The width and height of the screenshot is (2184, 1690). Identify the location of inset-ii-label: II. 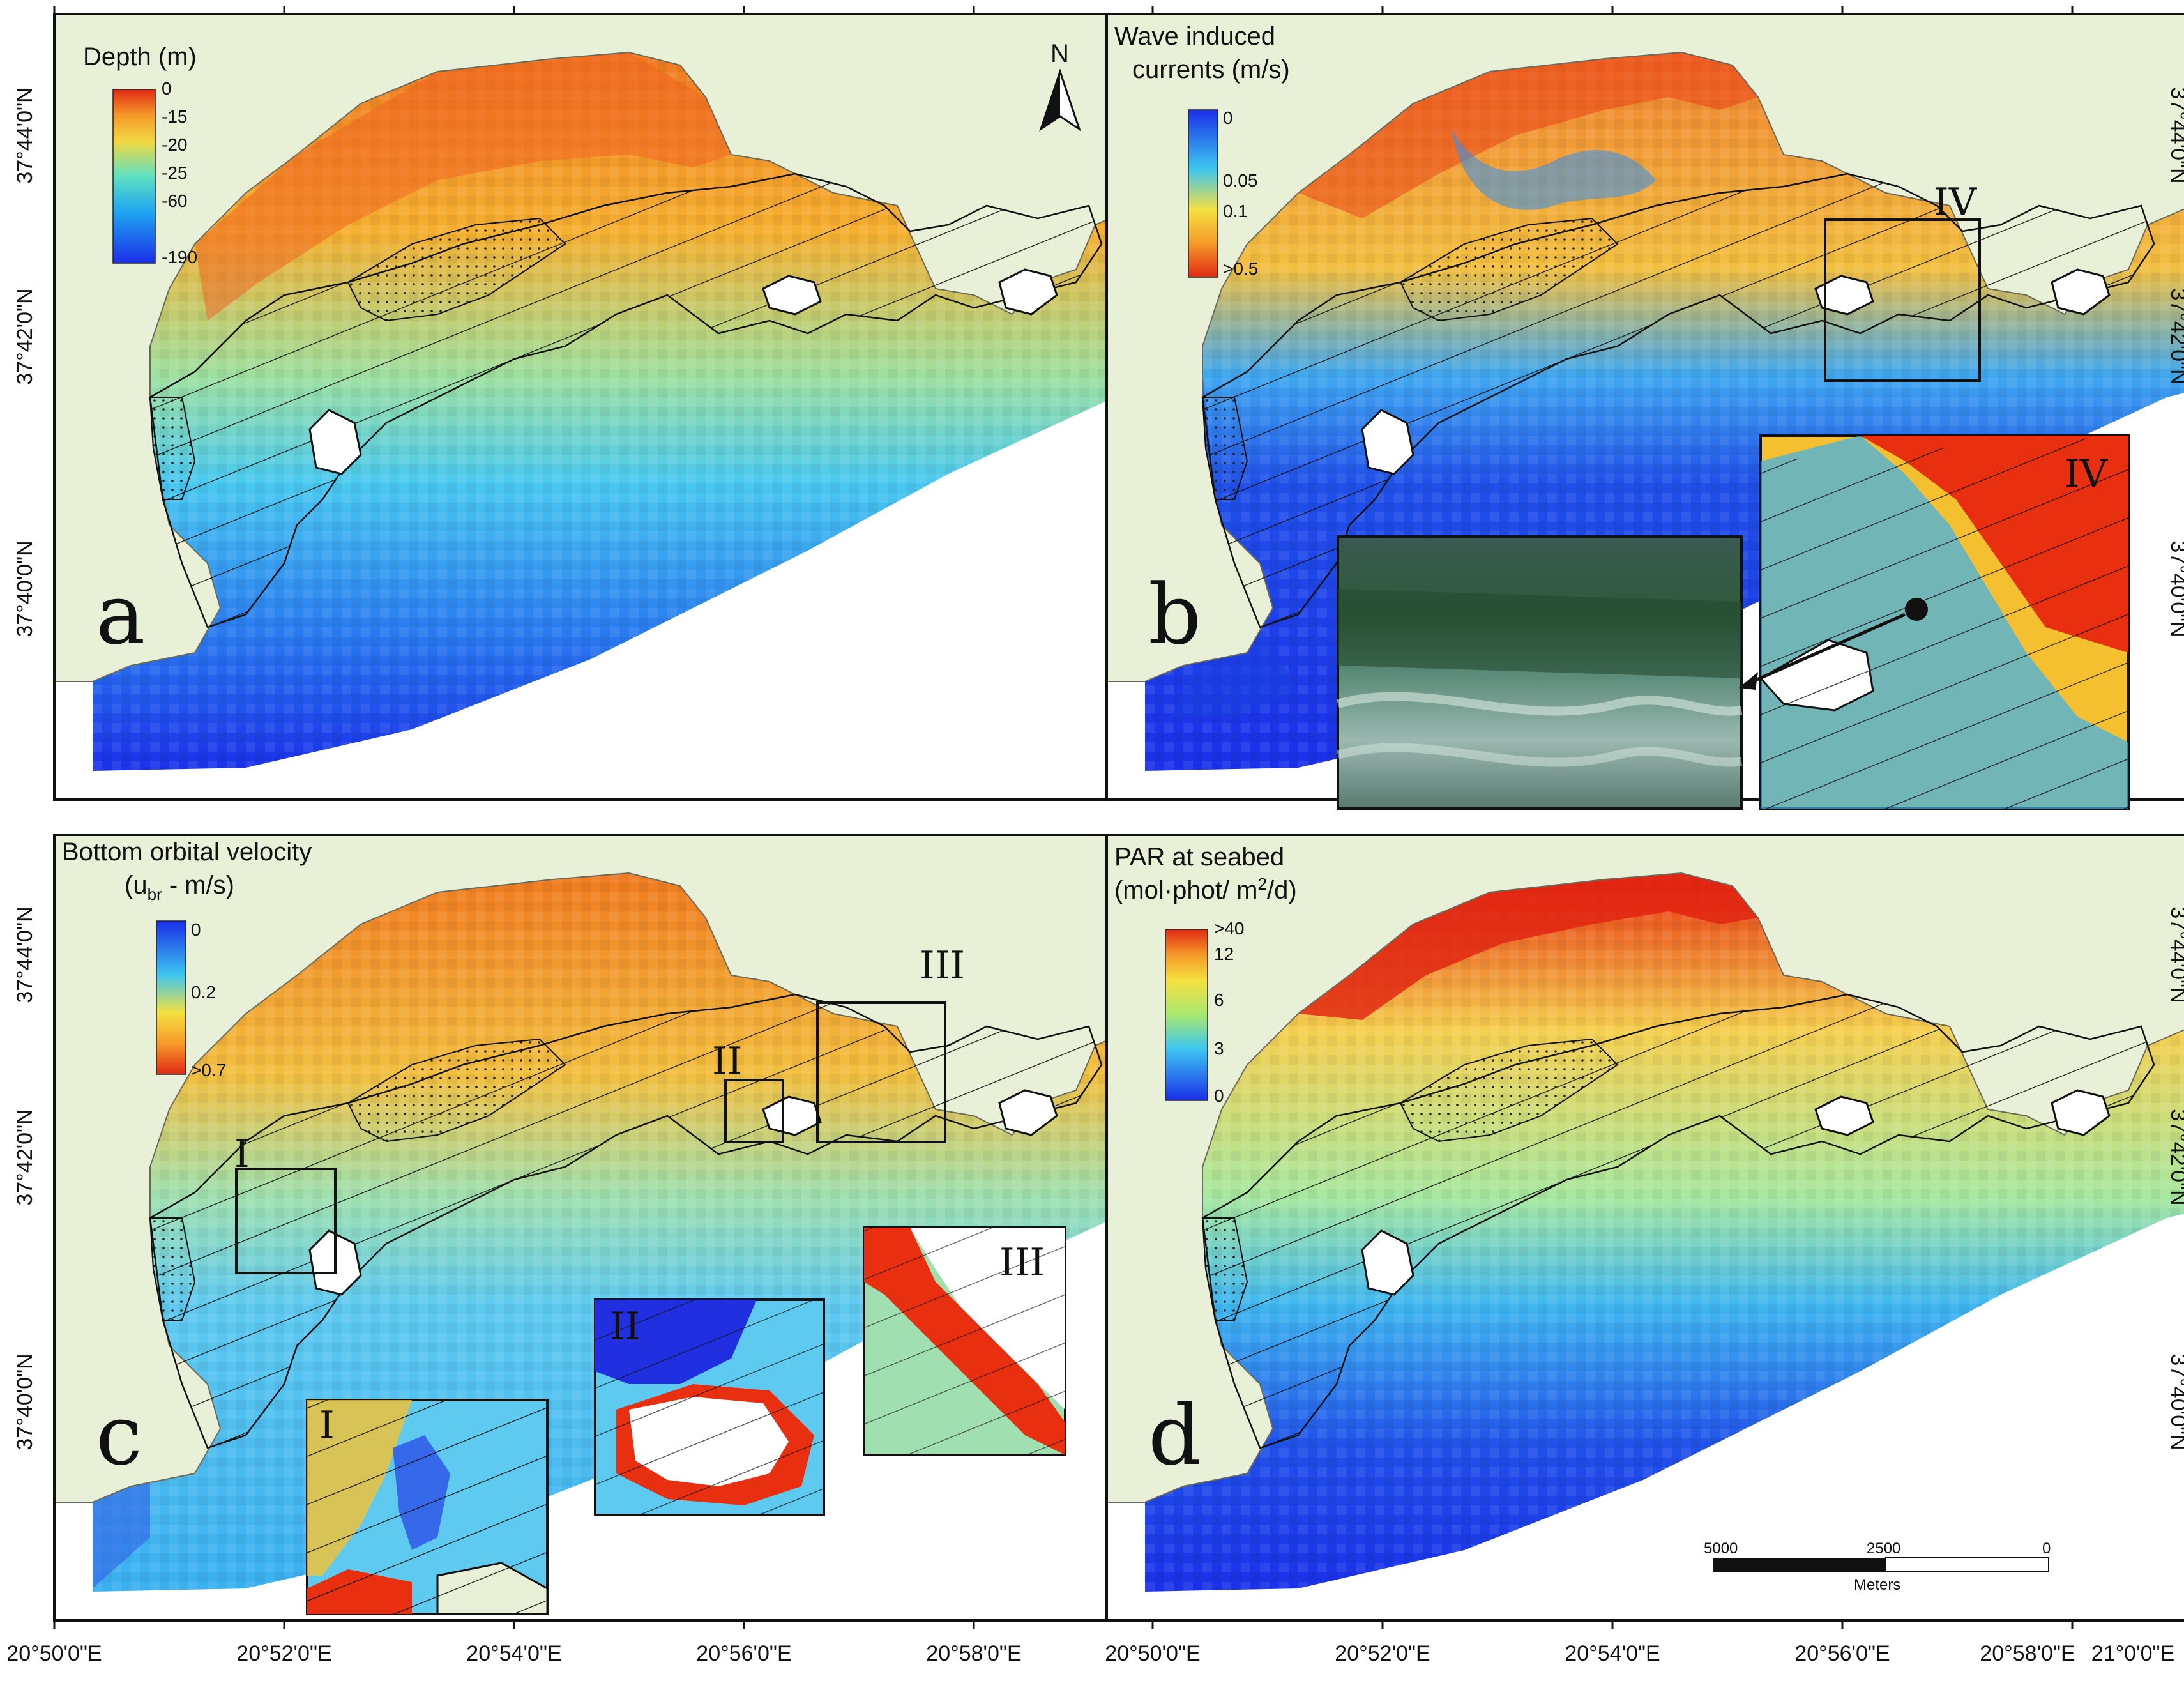
(625, 1326).